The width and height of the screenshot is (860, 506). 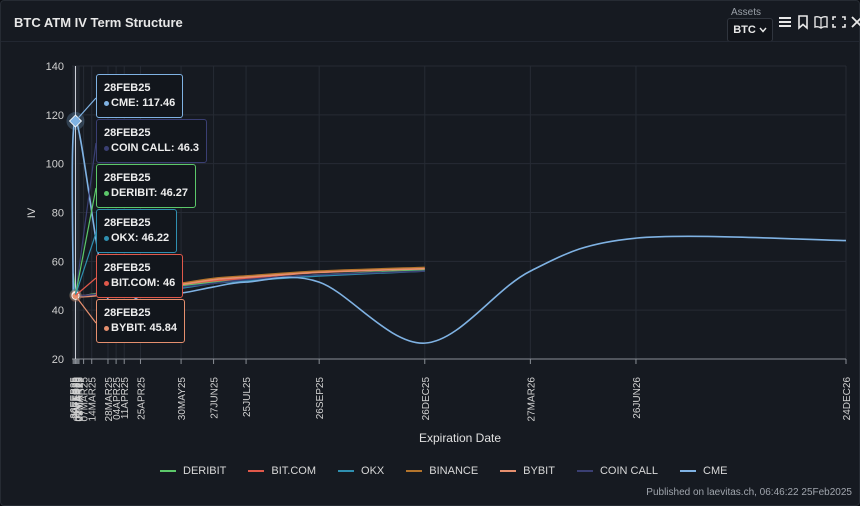 I want to click on x-tick-label: 25JUL25, so click(x=247, y=397).